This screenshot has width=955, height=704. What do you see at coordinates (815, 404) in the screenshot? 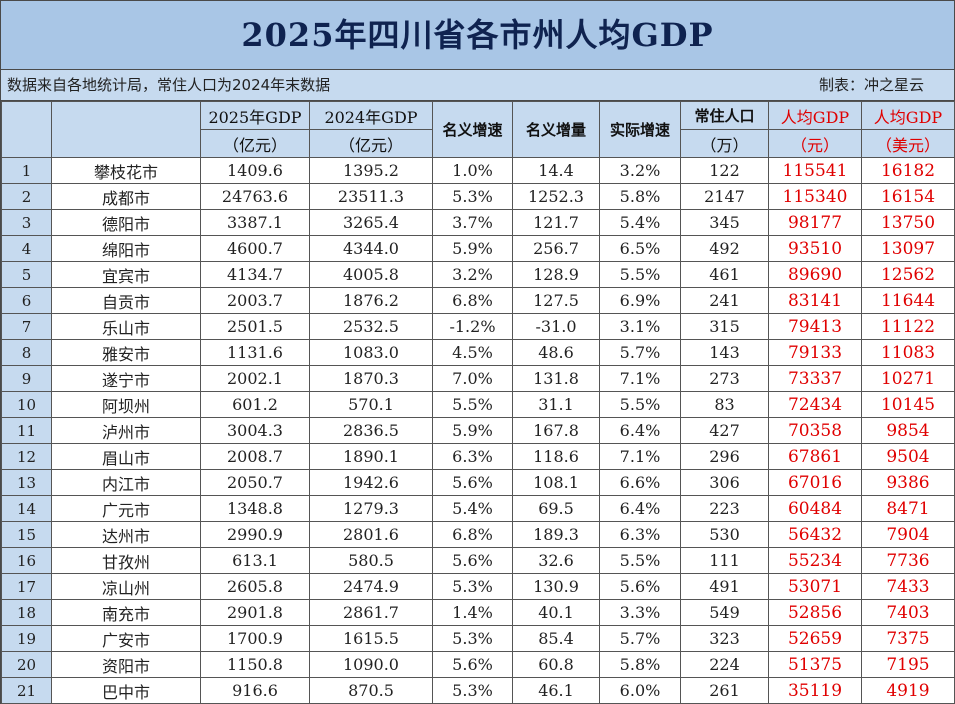
I see `per-capita-cny-cell: 72434` at bounding box center [815, 404].